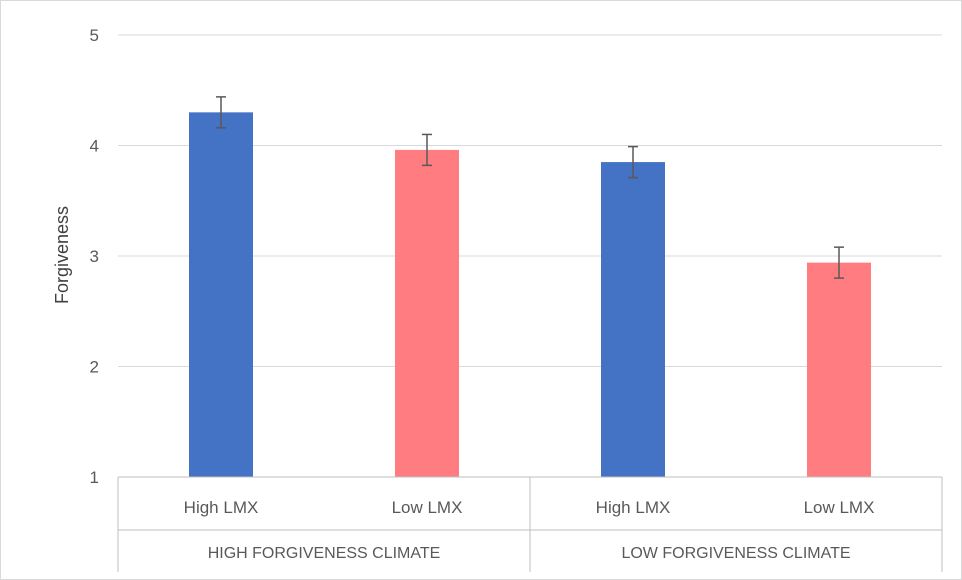 The image size is (962, 580). What do you see at coordinates (62, 255) in the screenshot?
I see `y-axis-label: Forgiveness` at bounding box center [62, 255].